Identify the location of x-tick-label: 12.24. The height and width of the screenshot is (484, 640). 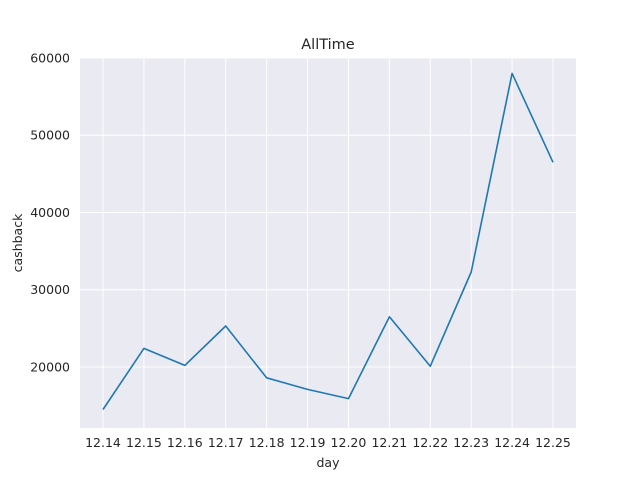
(512, 442).